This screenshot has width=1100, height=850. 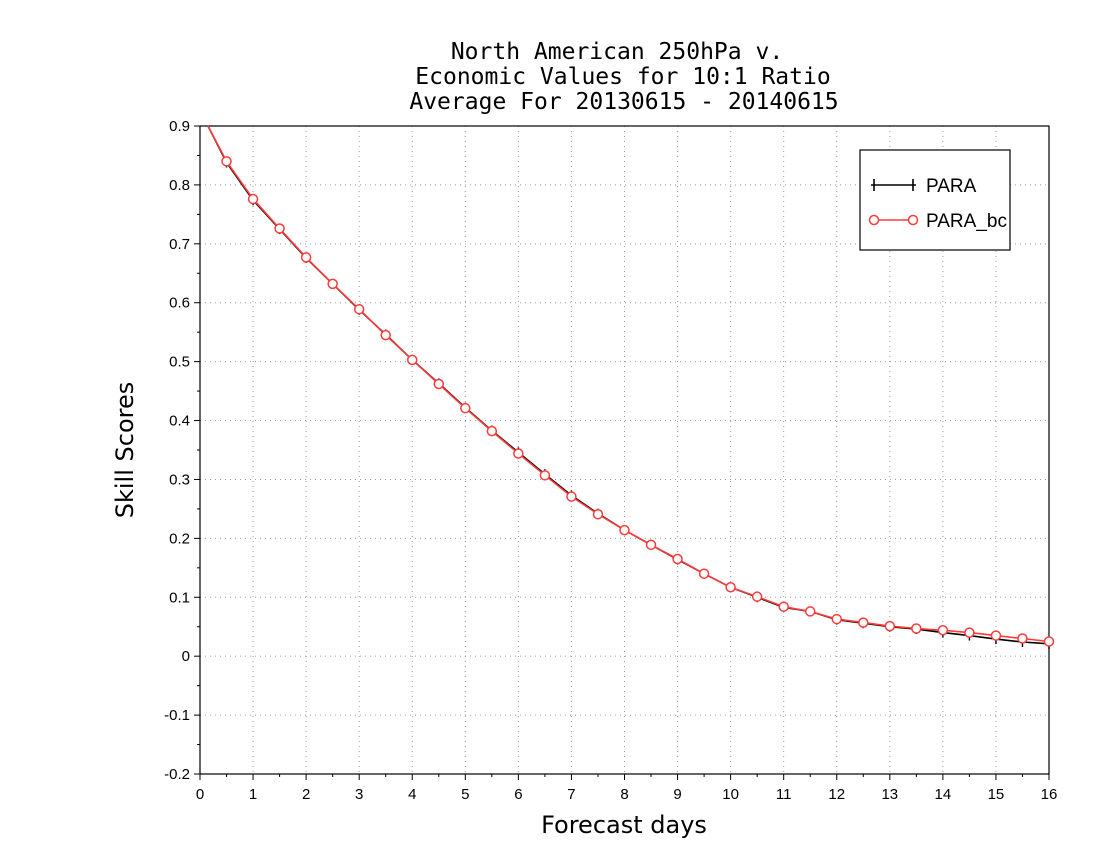 I want to click on y-tick-label: 0.8, so click(x=179, y=185).